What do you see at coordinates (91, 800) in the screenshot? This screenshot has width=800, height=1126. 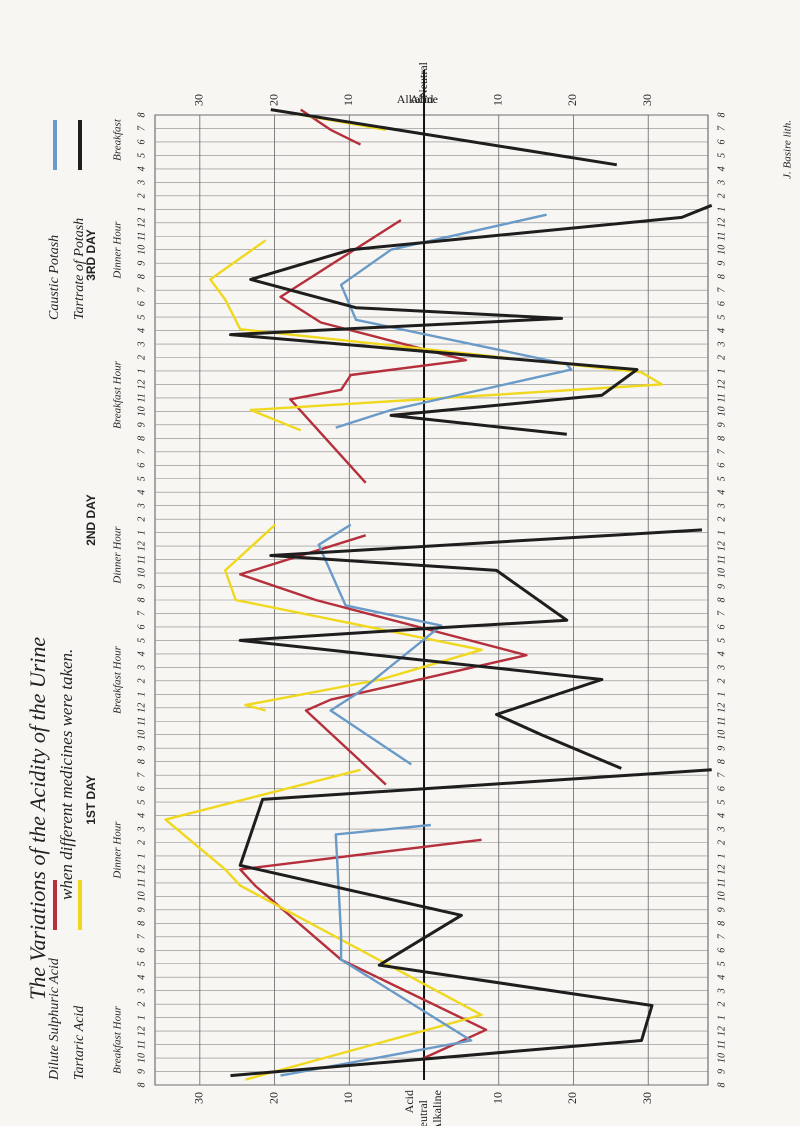 I see `day-label: 1ST DAY` at bounding box center [91, 800].